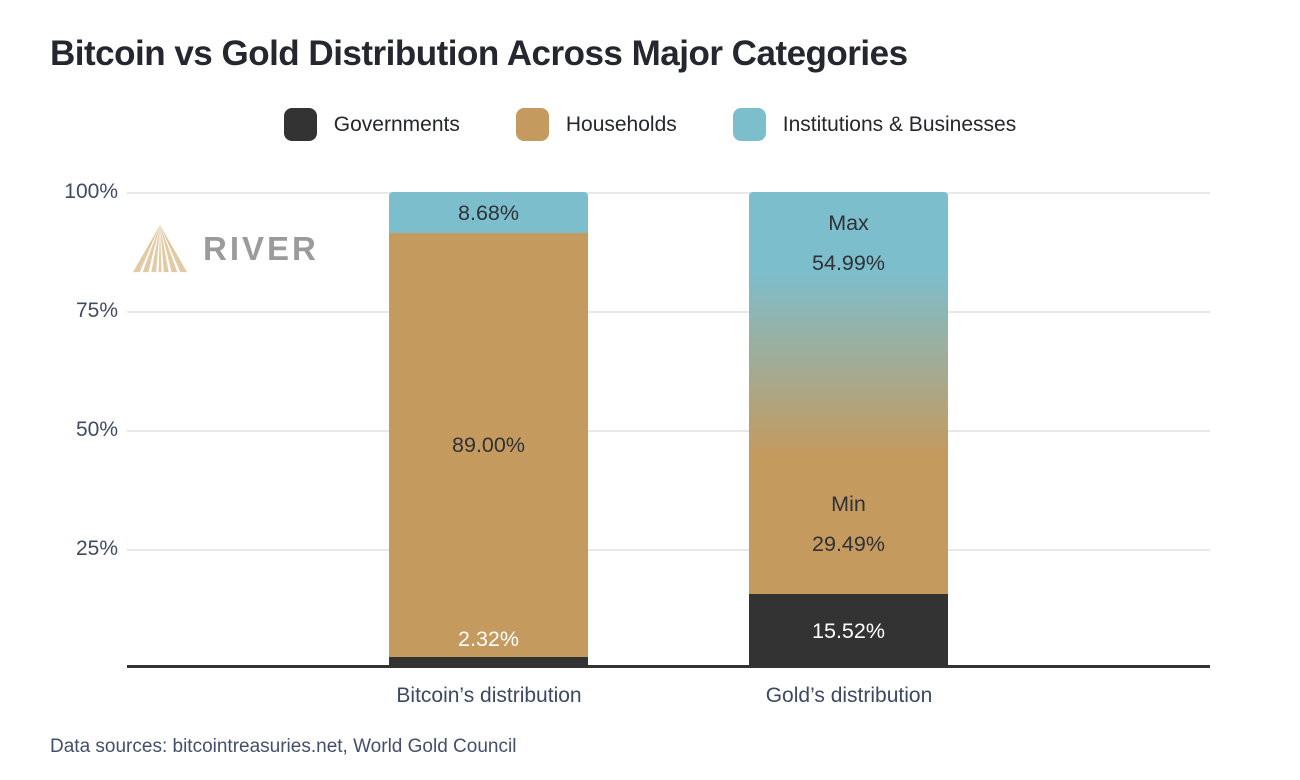 The width and height of the screenshot is (1300, 780). What do you see at coordinates (396, 124) in the screenshot?
I see `legend-label: Governments` at bounding box center [396, 124].